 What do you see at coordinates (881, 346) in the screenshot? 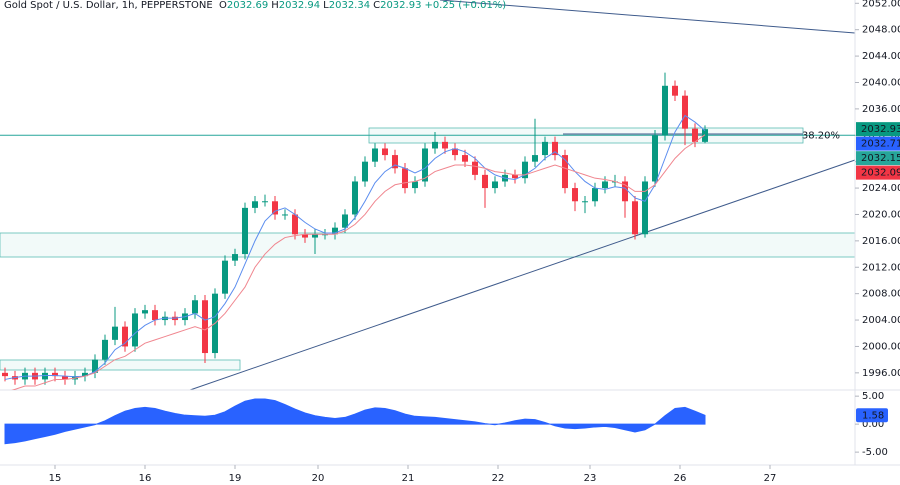
I see `y-tick-label: 2000.00` at bounding box center [881, 346].